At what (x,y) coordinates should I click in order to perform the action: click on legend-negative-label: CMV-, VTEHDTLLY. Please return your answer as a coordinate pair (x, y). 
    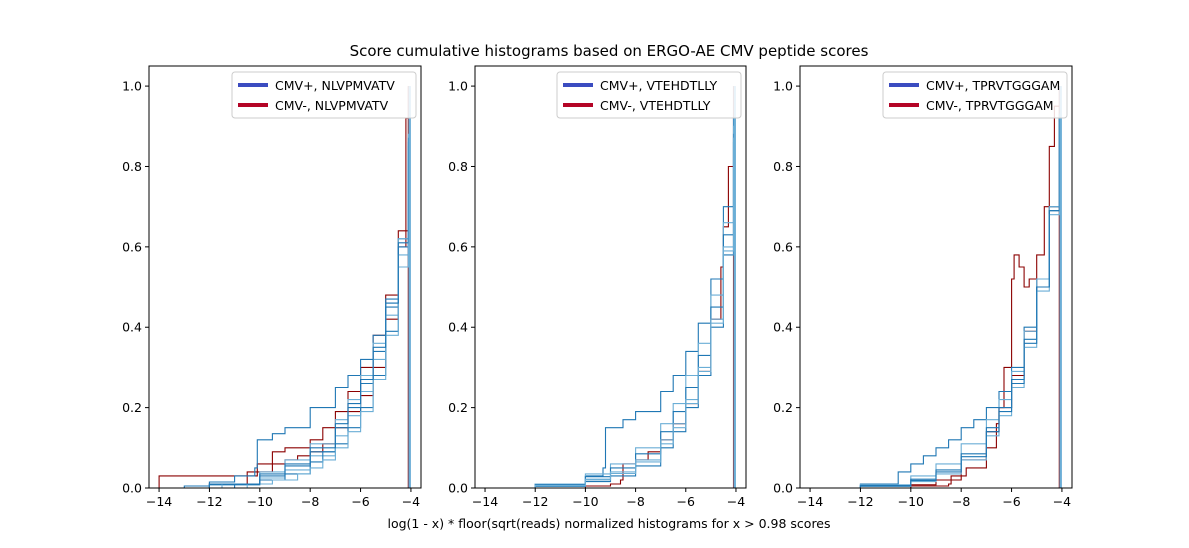
    Looking at the image, I should click on (655, 105).